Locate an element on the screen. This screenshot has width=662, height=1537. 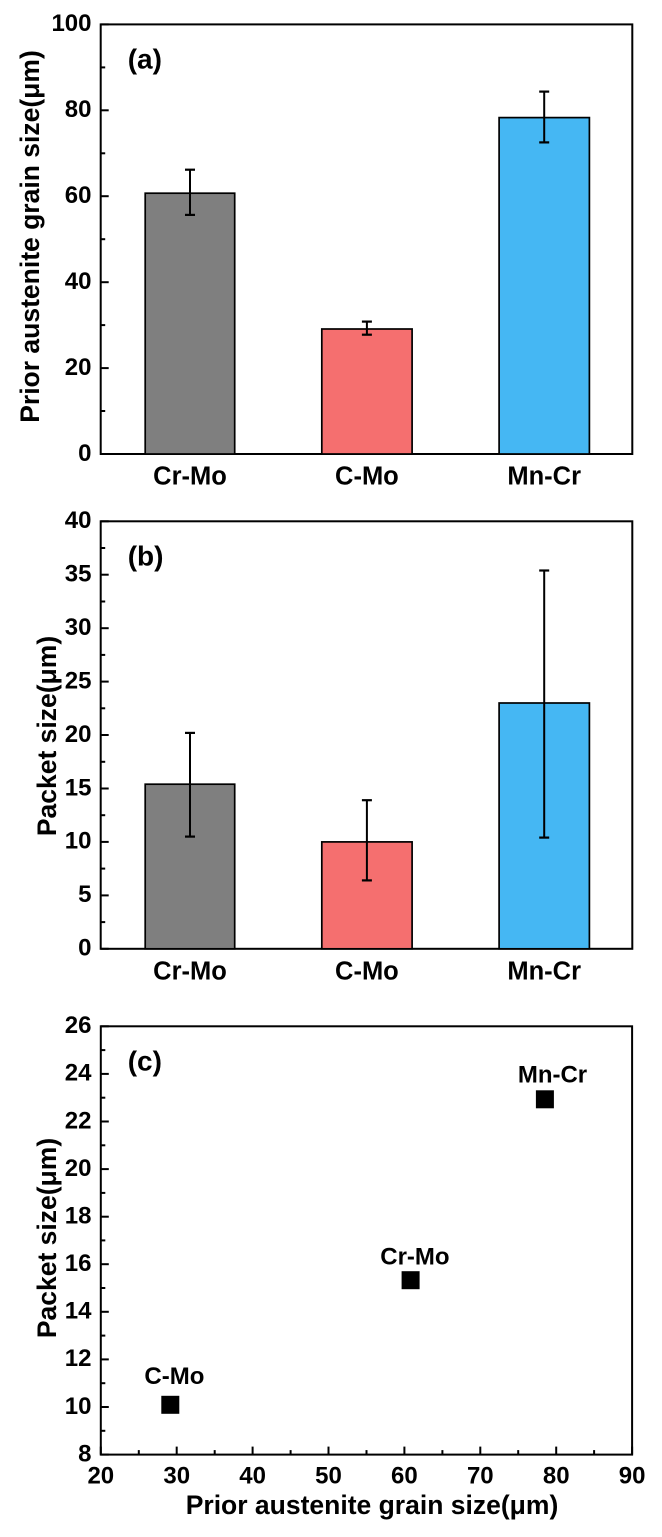
svg-text: 35 is located at coordinates (78, 574).